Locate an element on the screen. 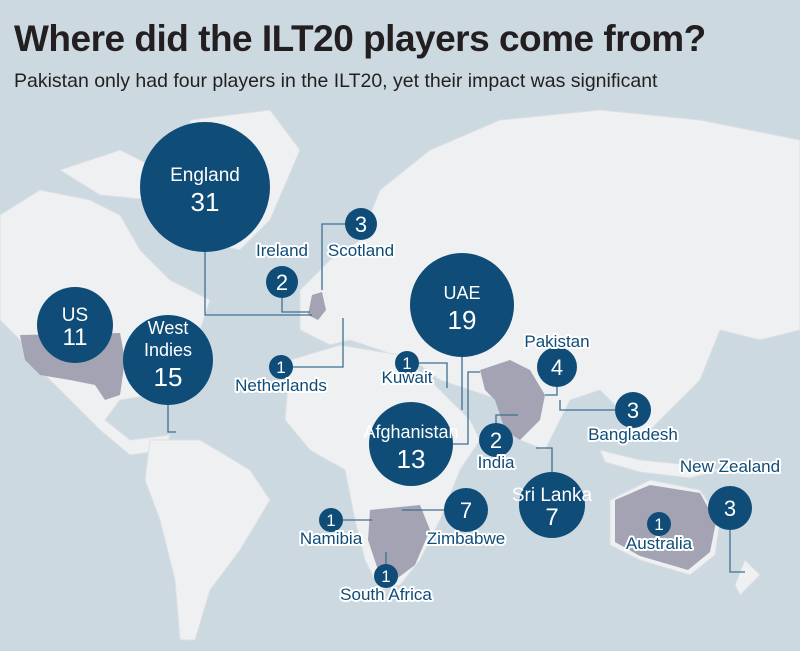 The width and height of the screenshot is (800, 651). player-count: 19 is located at coordinates (462, 320).